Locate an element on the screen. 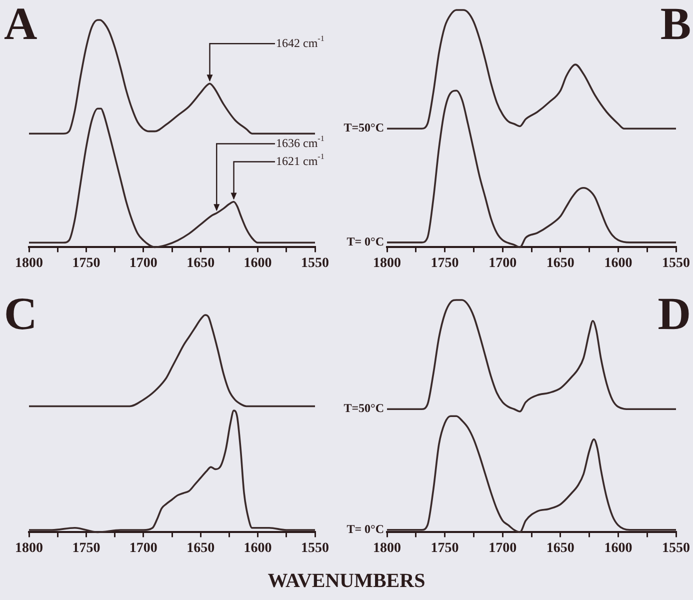  chart-title: C is located at coordinates (21, 313).